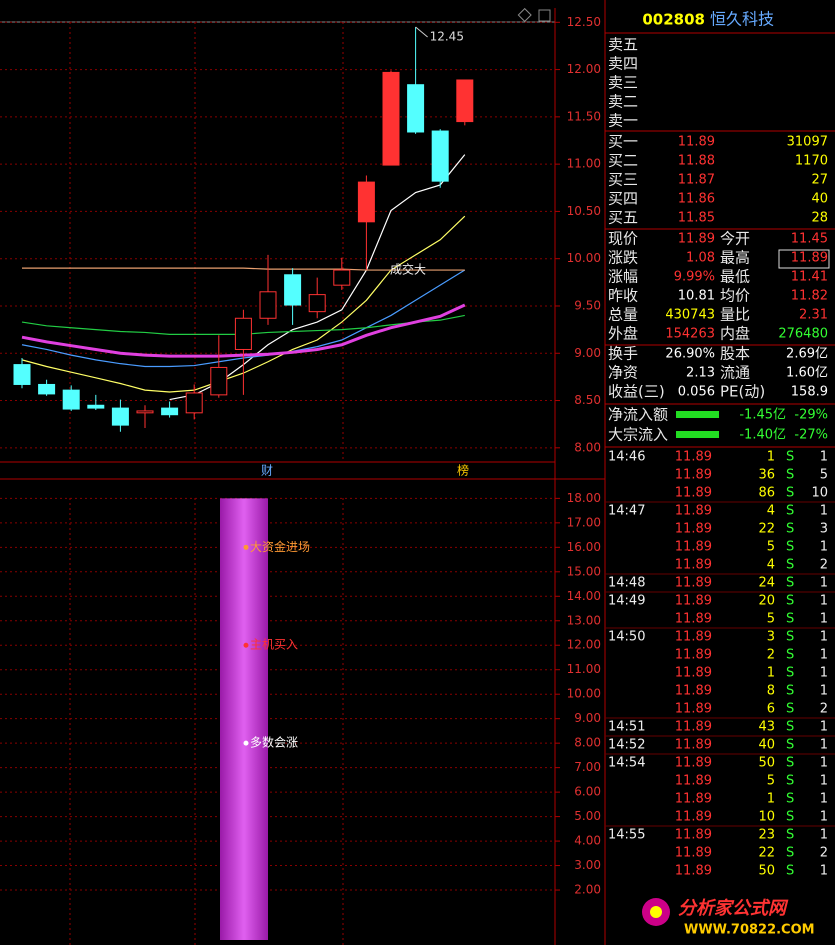  Describe the element at coordinates (623, 277) in the screenshot. I see `quote-label: 涨幅` at that location.